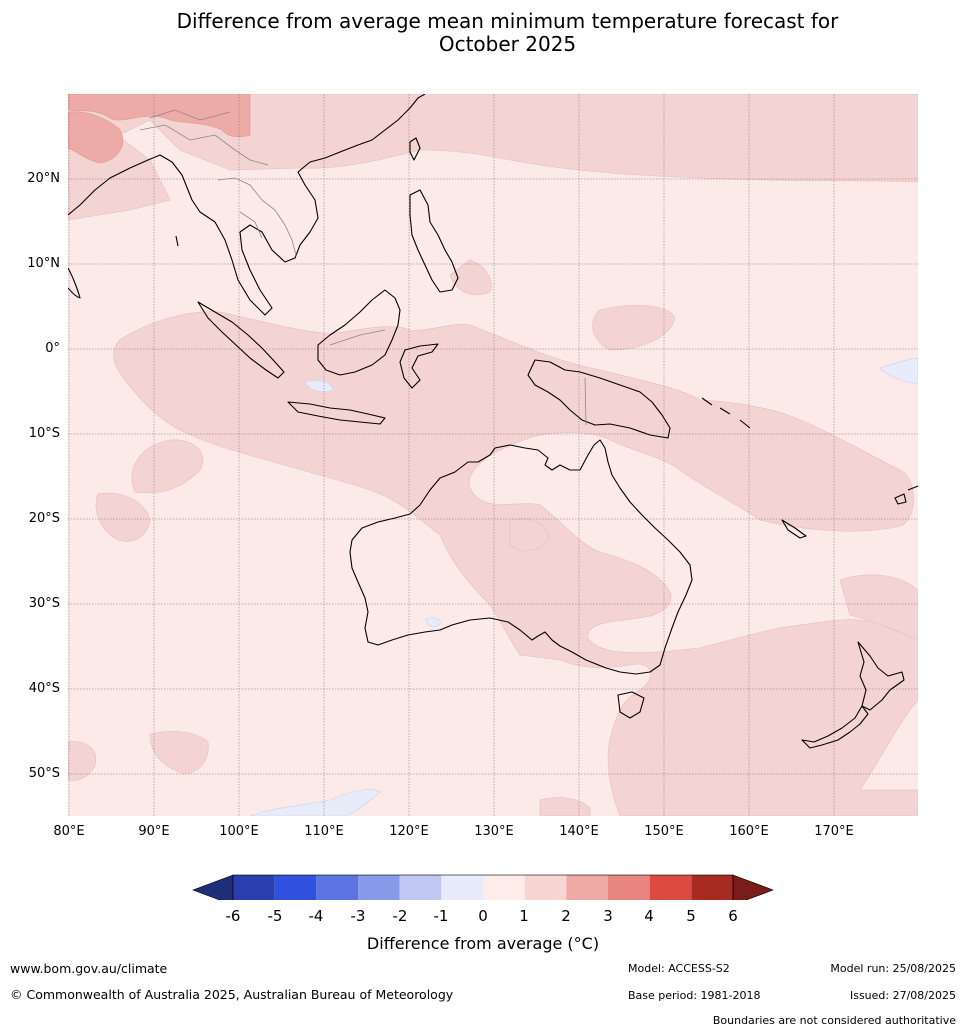  Describe the element at coordinates (483, 916) in the screenshot. I see `colorbar-tick: 0` at that location.